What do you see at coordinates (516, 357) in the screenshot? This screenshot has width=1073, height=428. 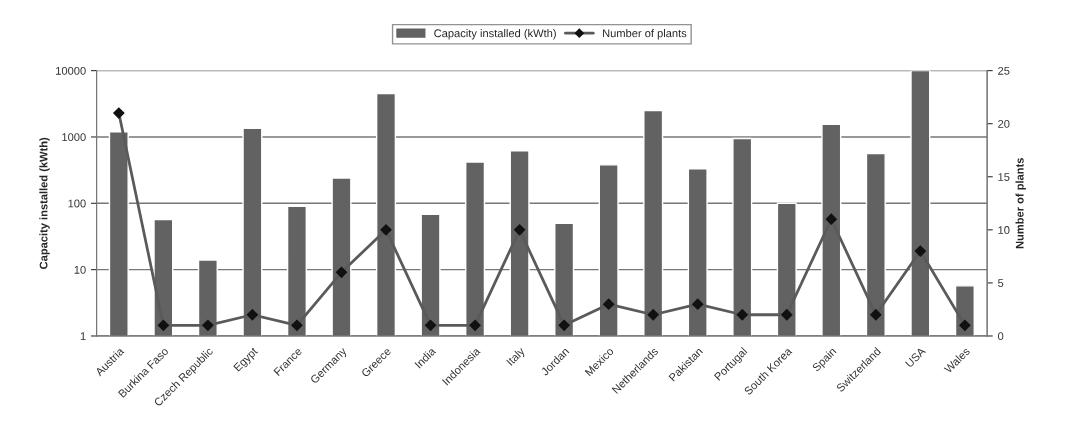 I see `x-tick-label: Italy` at bounding box center [516, 357].